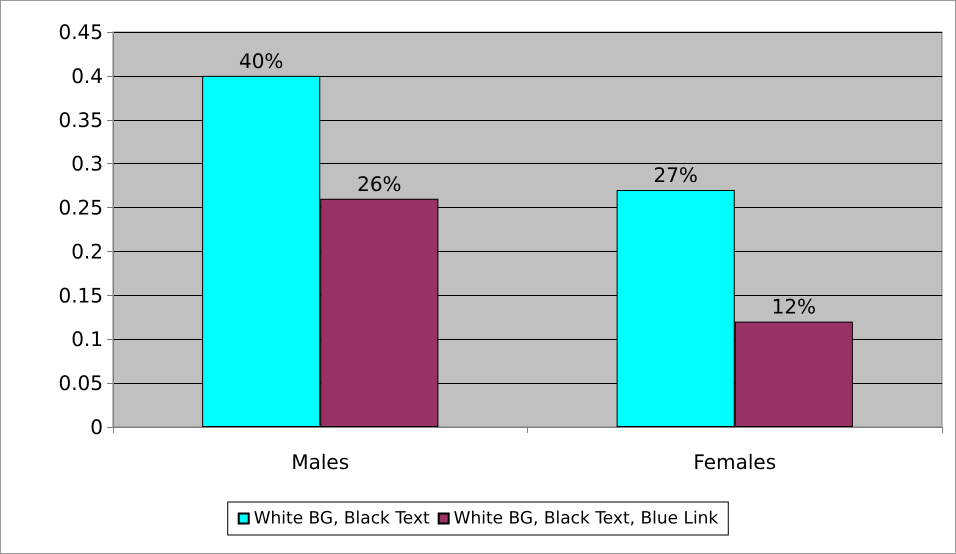 The width and height of the screenshot is (956, 554). I want to click on y-tick-label: 0, so click(96, 427).